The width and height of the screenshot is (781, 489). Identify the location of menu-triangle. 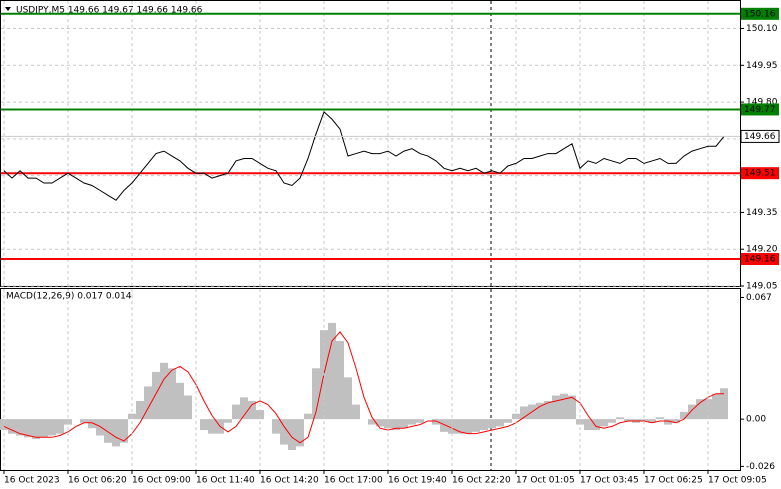
(8, 9).